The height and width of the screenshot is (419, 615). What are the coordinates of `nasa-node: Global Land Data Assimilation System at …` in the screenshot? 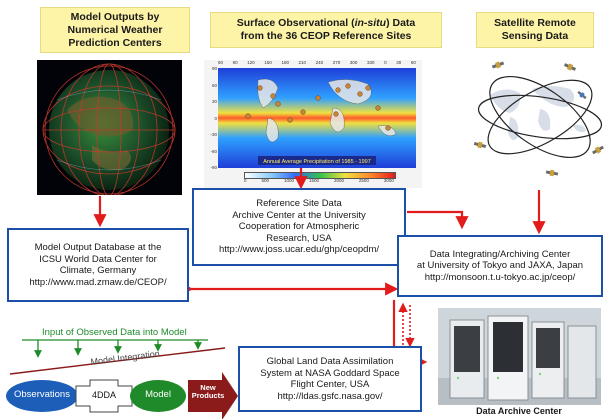 It's located at (330, 379).